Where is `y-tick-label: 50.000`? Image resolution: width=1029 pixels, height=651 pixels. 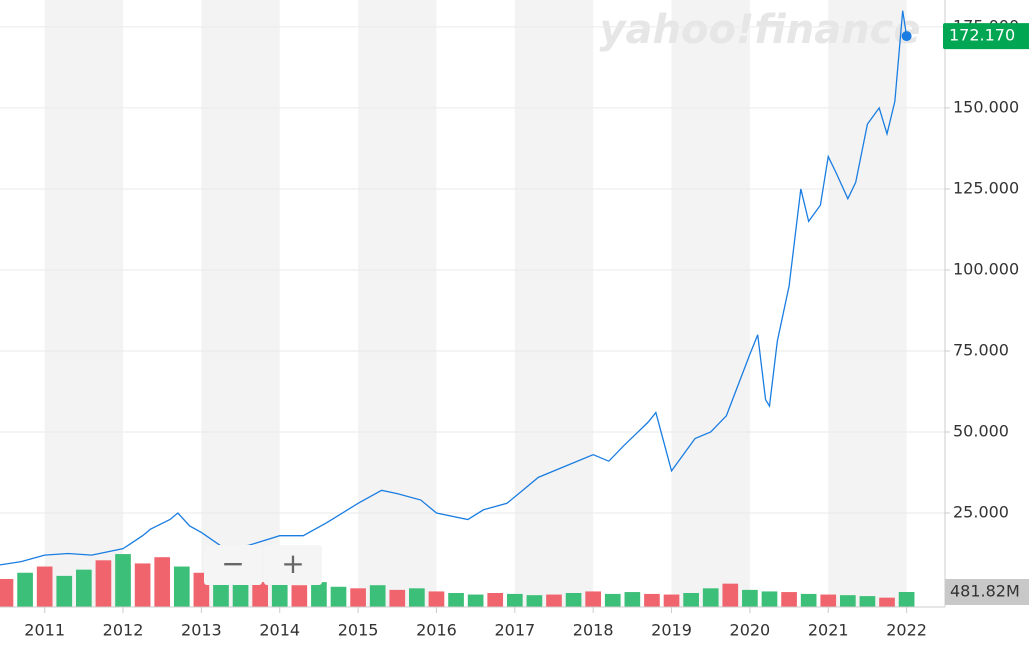 y-tick-label: 50.000 is located at coordinates (981, 430).